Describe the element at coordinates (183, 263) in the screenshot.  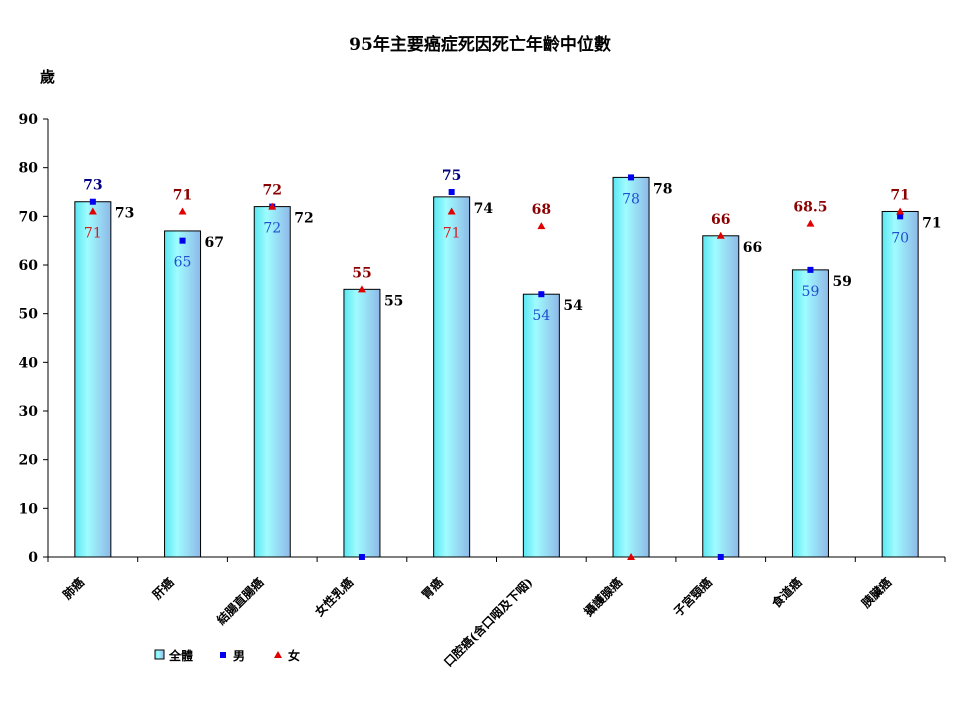
I see `data-label-male: 65` at that location.